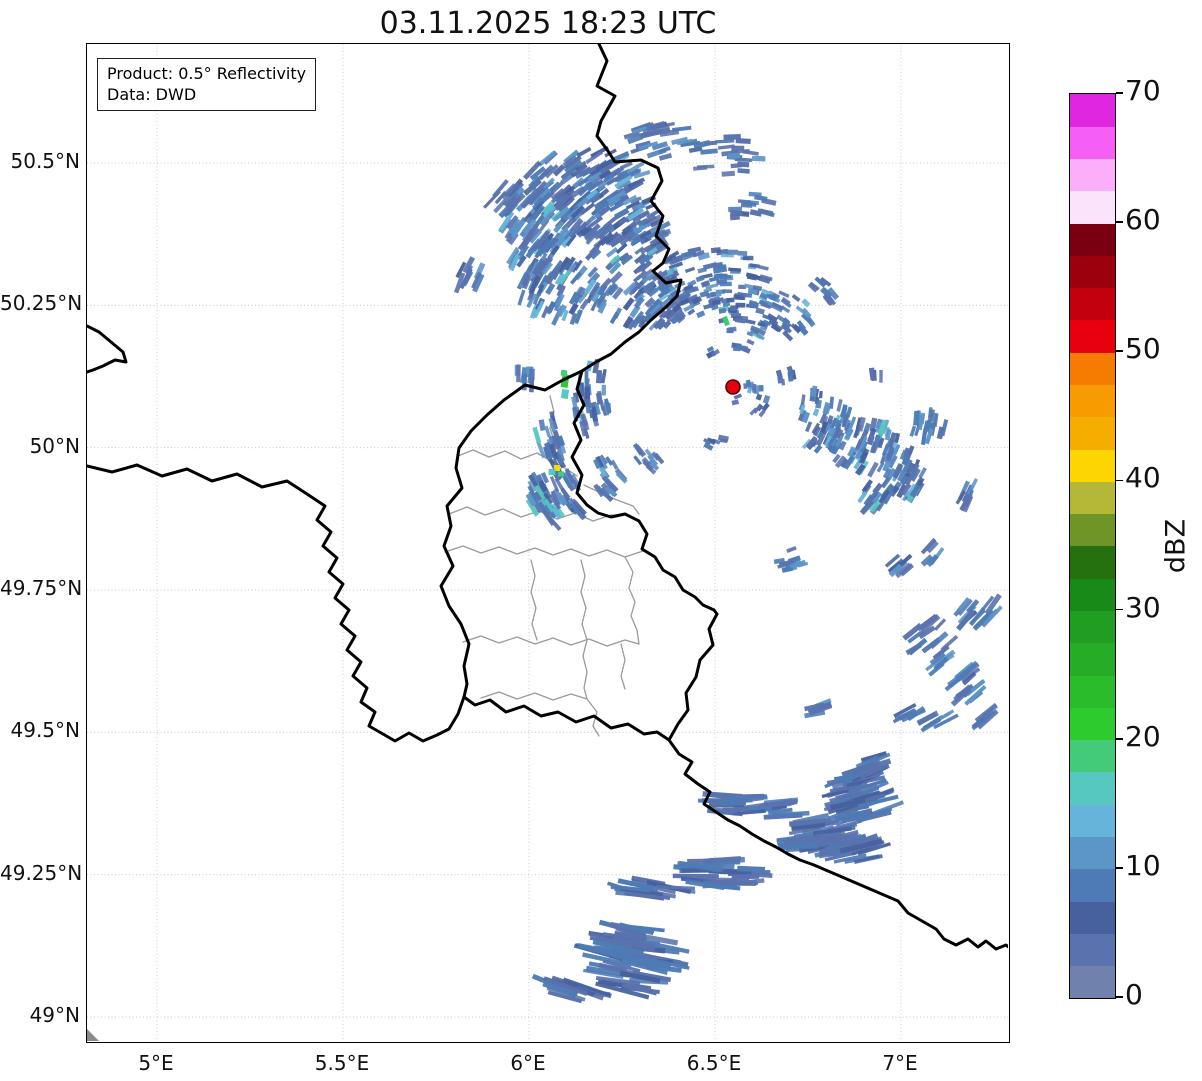 The image size is (1202, 1081). Describe the element at coordinates (41, 587) in the screenshot. I see `latitude-tick-label: 49.75°N` at that location.